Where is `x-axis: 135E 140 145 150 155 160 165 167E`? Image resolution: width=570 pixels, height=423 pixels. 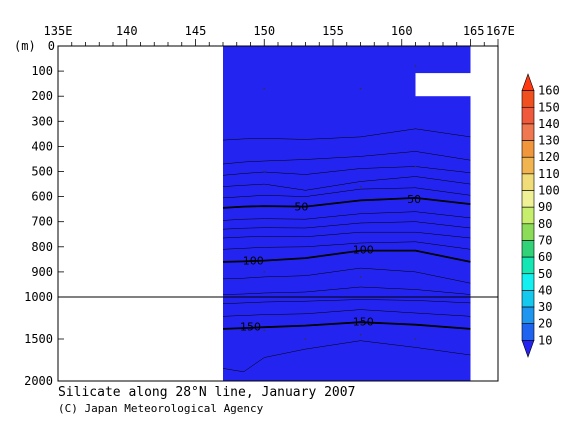 x-axis: 135E 140 145 150 155 160 165 167E is located at coordinates (279, 35).